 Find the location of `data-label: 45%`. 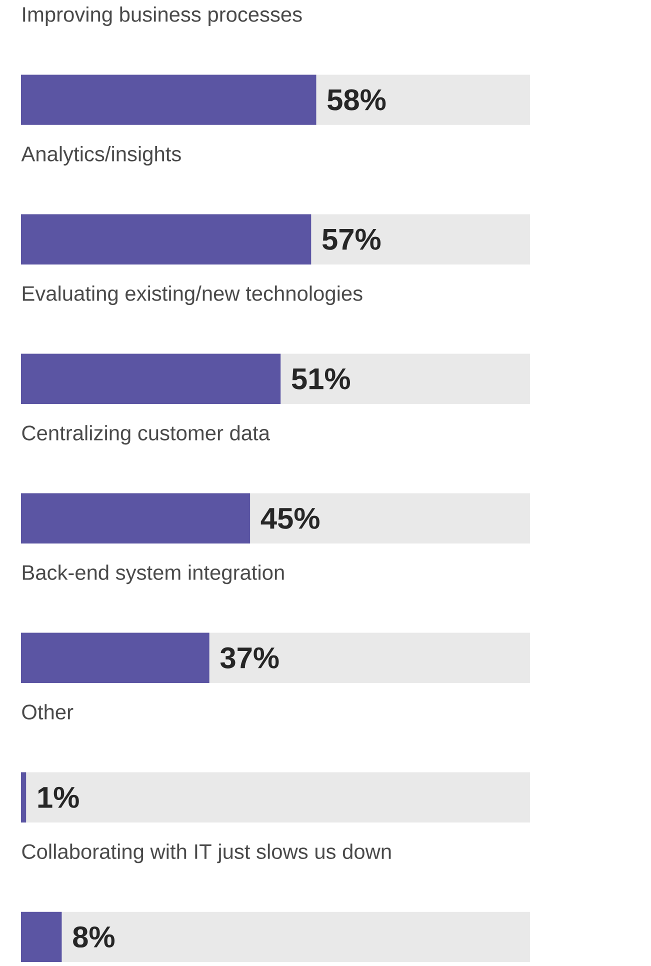

data-label: 45% is located at coordinates (290, 518).